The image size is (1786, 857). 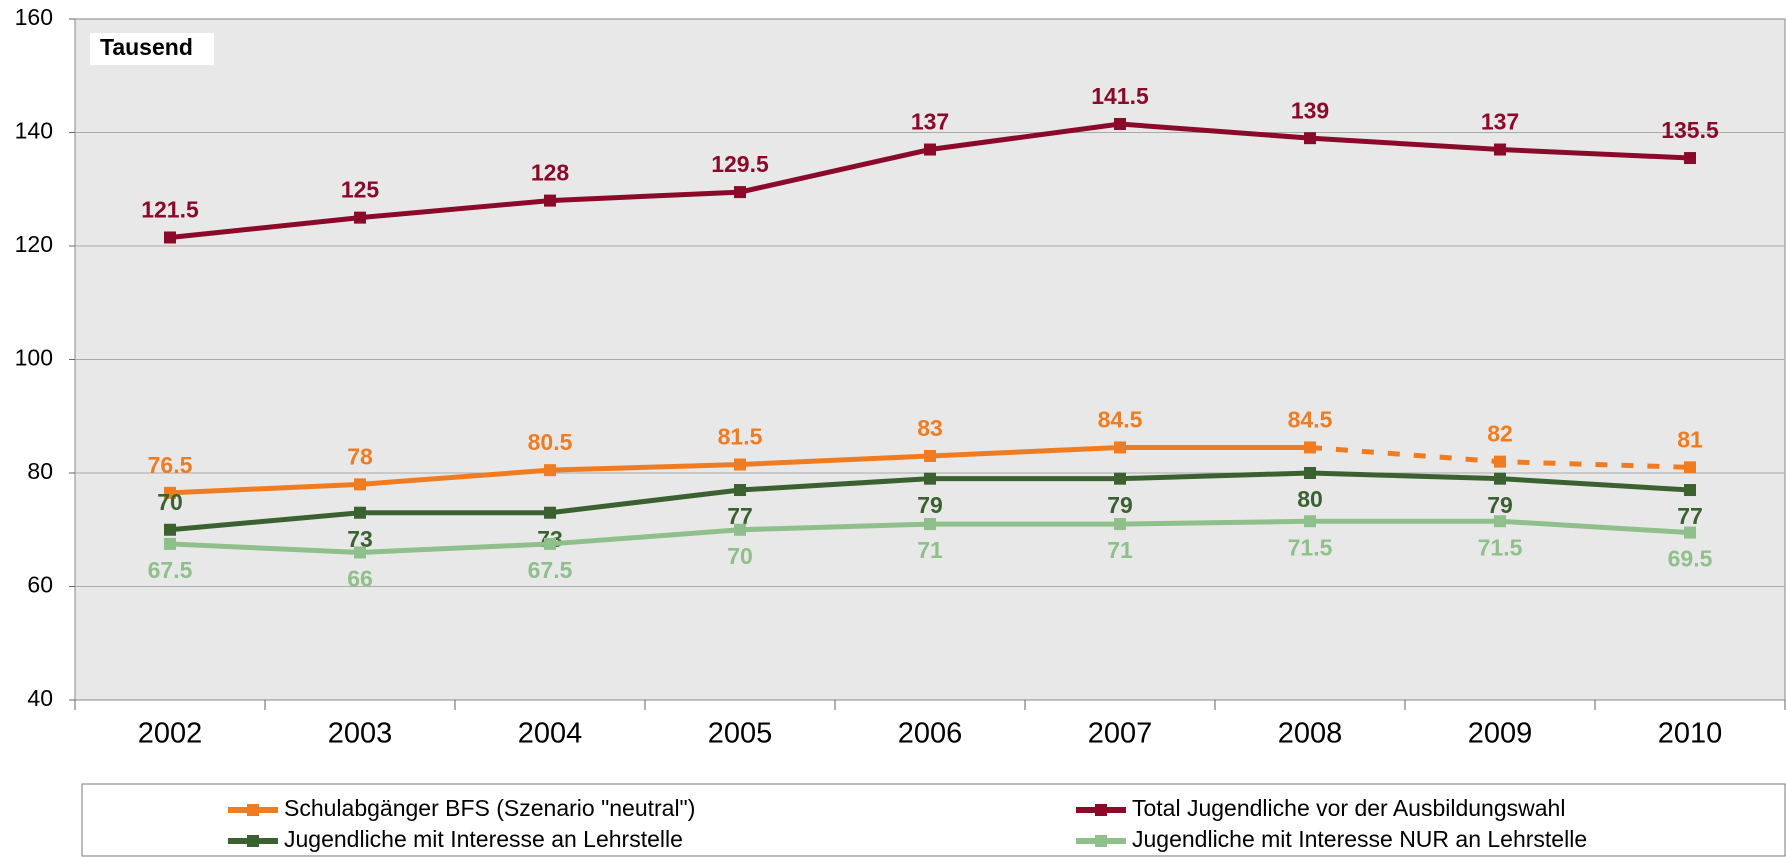 What do you see at coordinates (40, 585) in the screenshot?
I see `y-tick-label: 60` at bounding box center [40, 585].